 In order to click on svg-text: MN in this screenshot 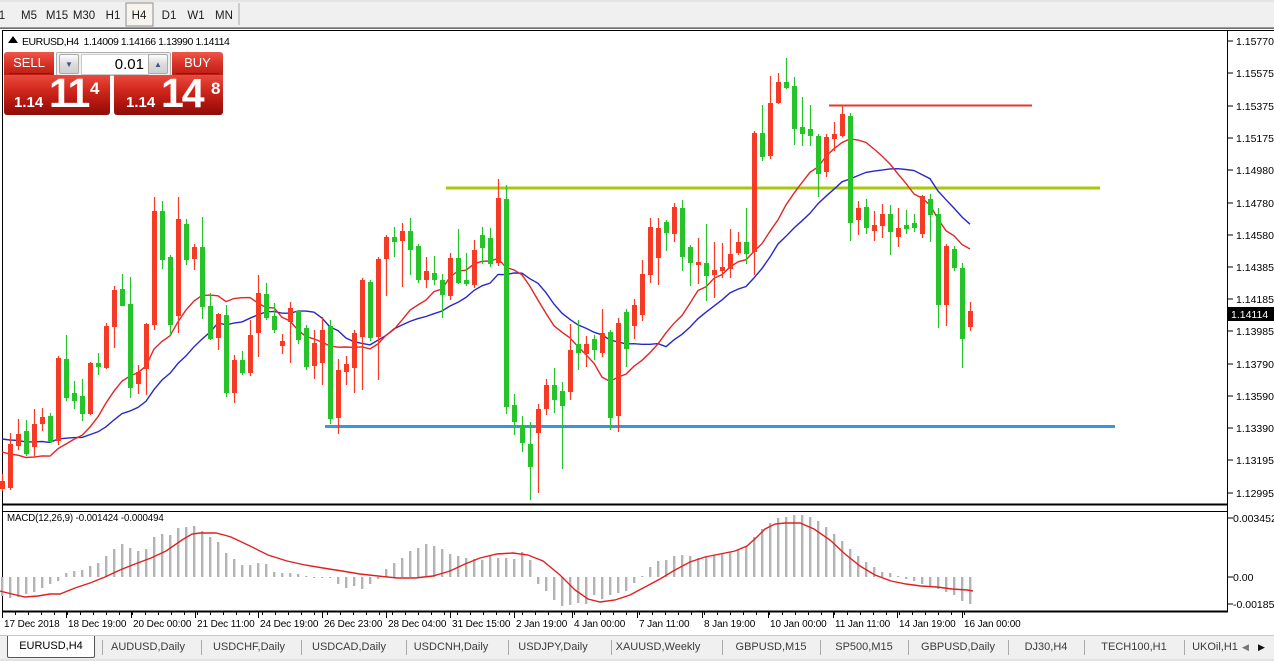, I will do `click(224, 16)`.